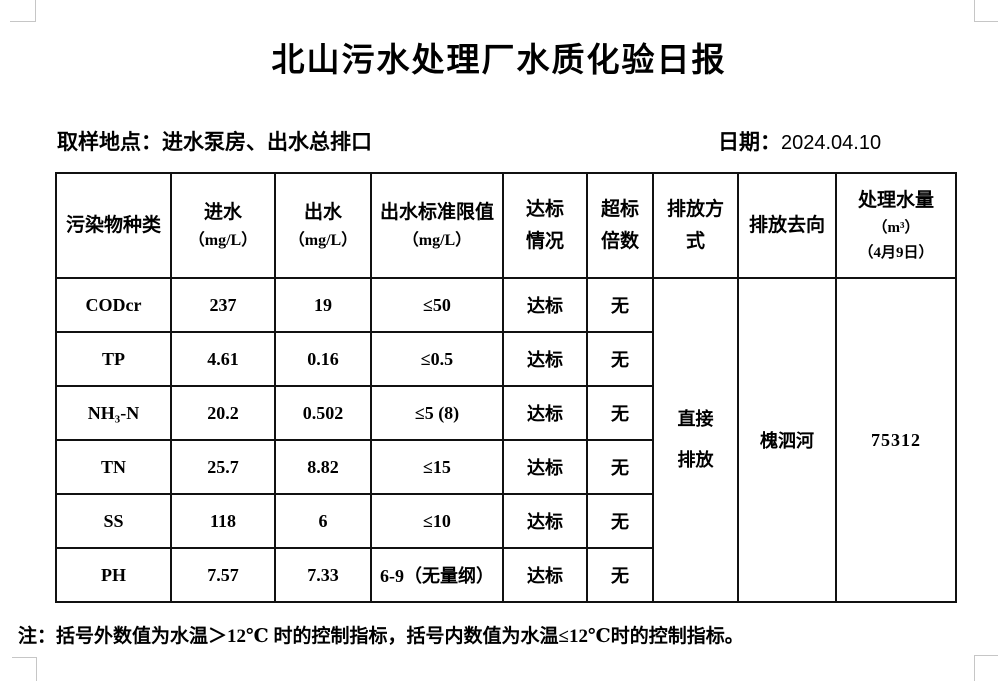 The width and height of the screenshot is (998, 681). I want to click on margin-crop-mark-bottom-right, so click(986, 668).